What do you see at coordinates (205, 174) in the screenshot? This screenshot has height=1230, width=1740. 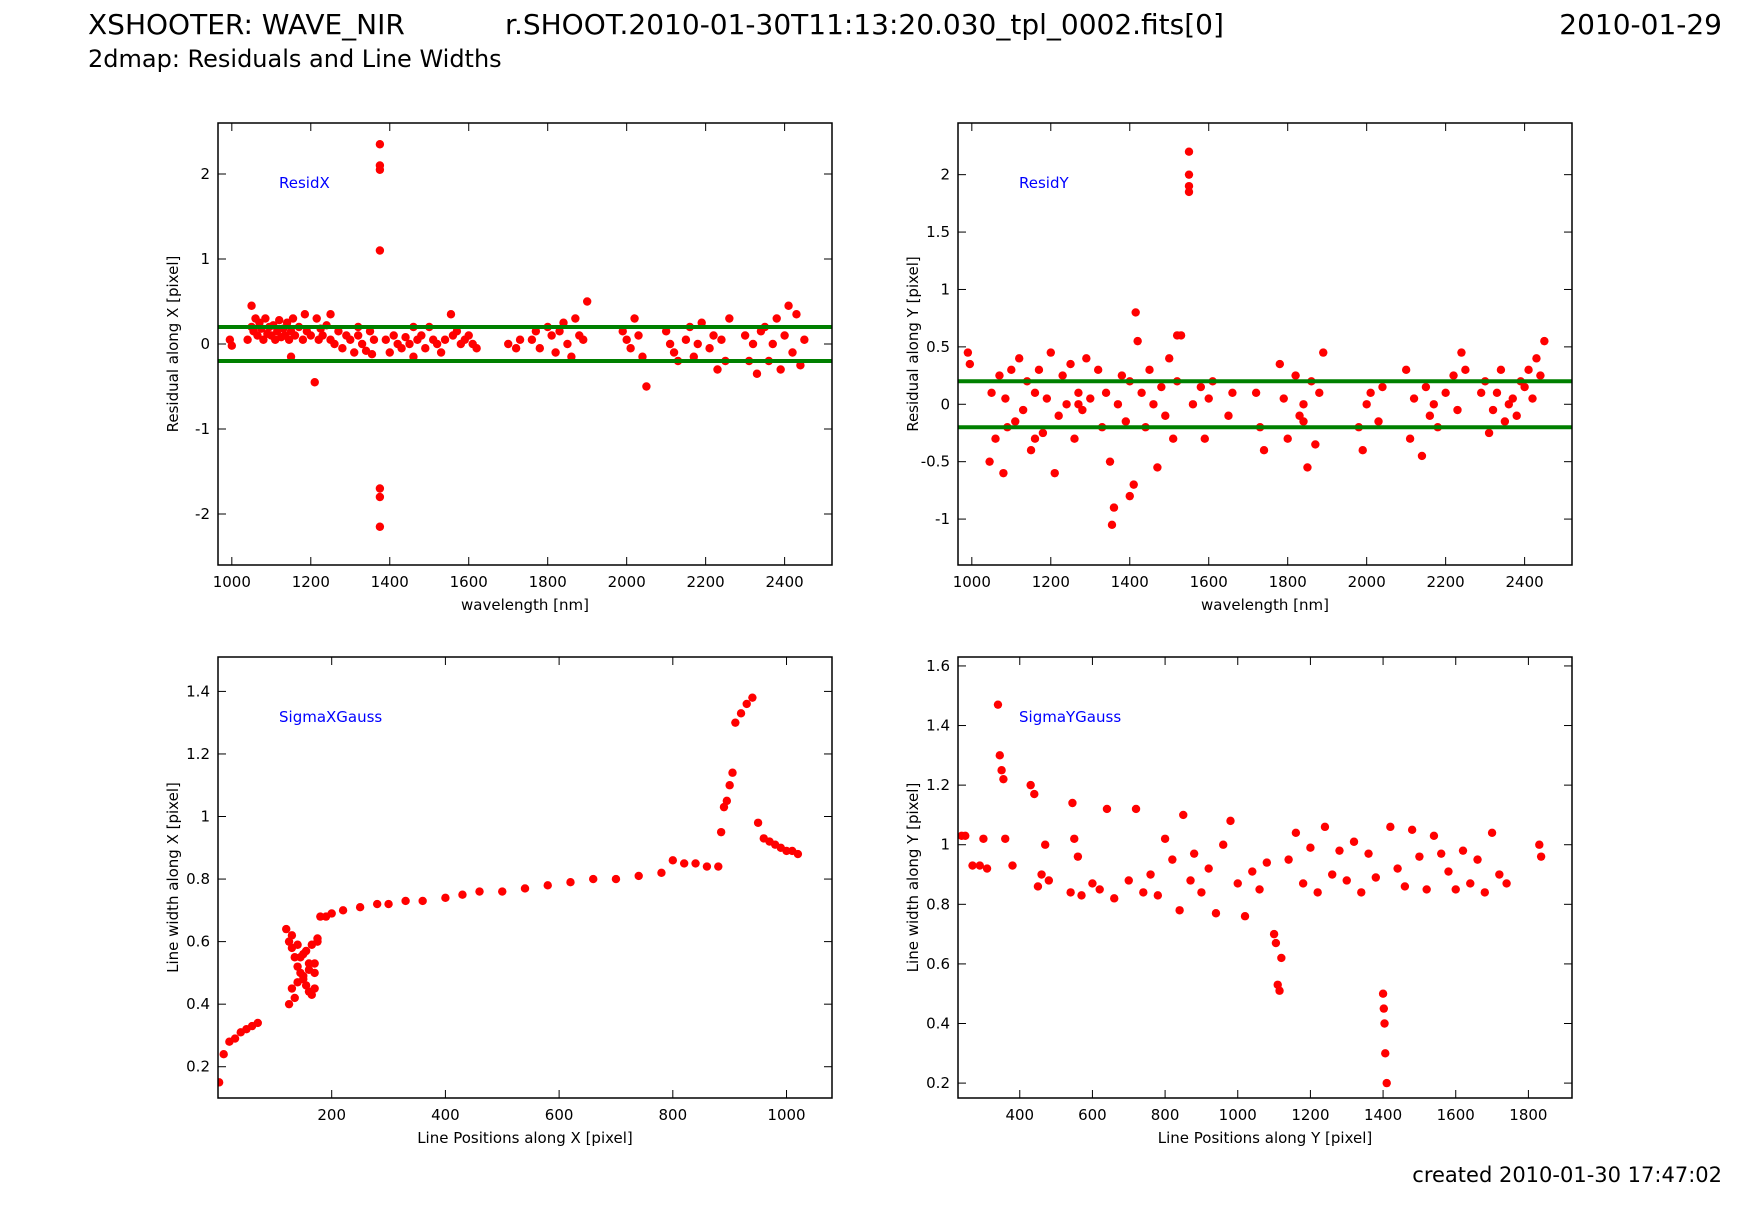 I see `y-tick-label: 2` at bounding box center [205, 174].